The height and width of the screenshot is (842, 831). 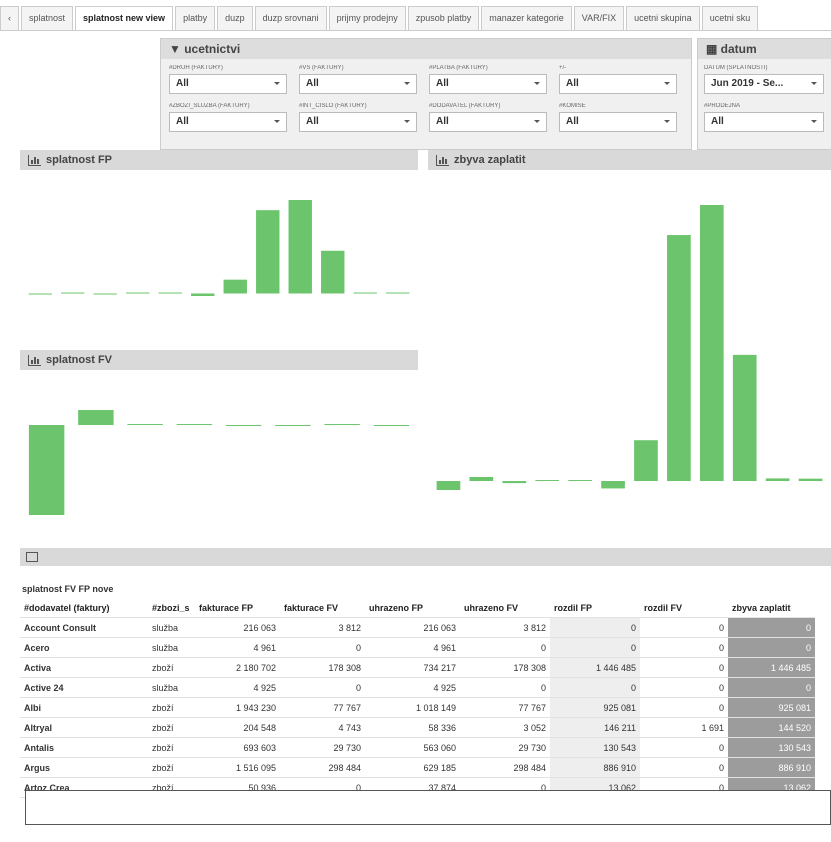 What do you see at coordinates (771, 767) in the screenshot?
I see `table-cell: 886 910` at bounding box center [771, 767].